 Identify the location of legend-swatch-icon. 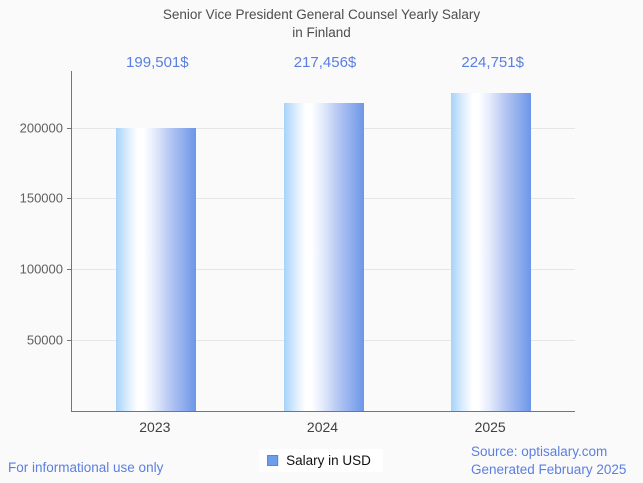
(273, 460).